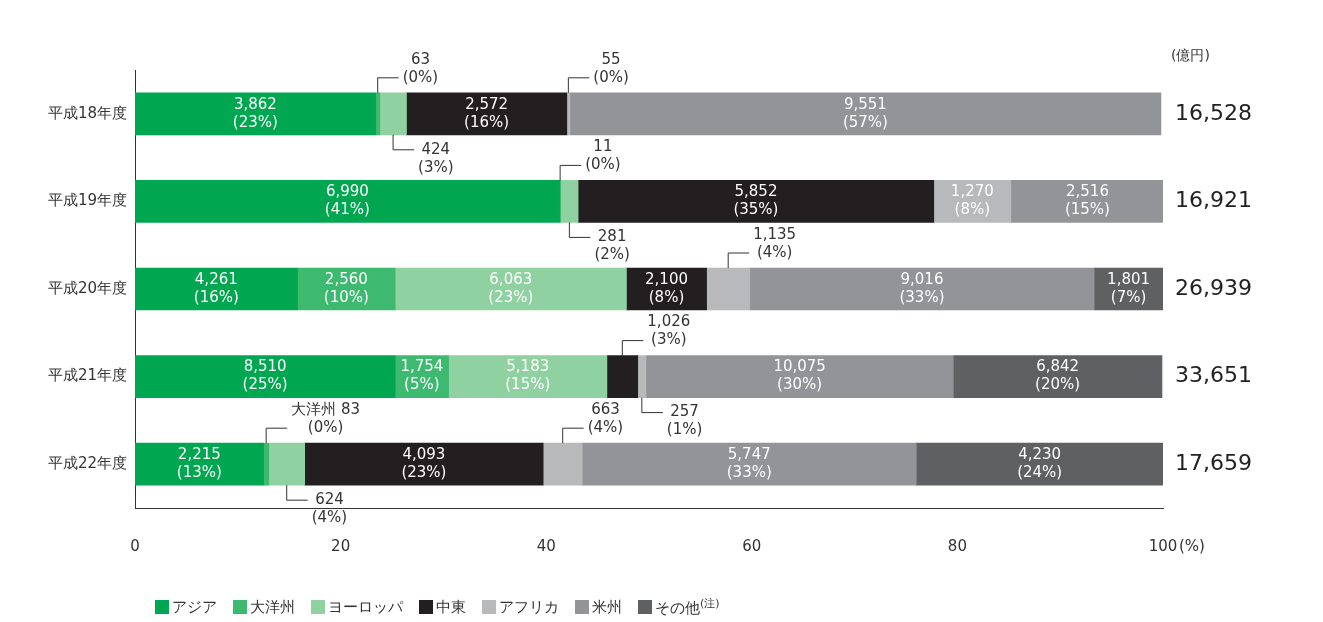 This screenshot has width=1323, height=622. What do you see at coordinates (684, 420) in the screenshot?
I see `data-label: 257 (1%)` at bounding box center [684, 420].